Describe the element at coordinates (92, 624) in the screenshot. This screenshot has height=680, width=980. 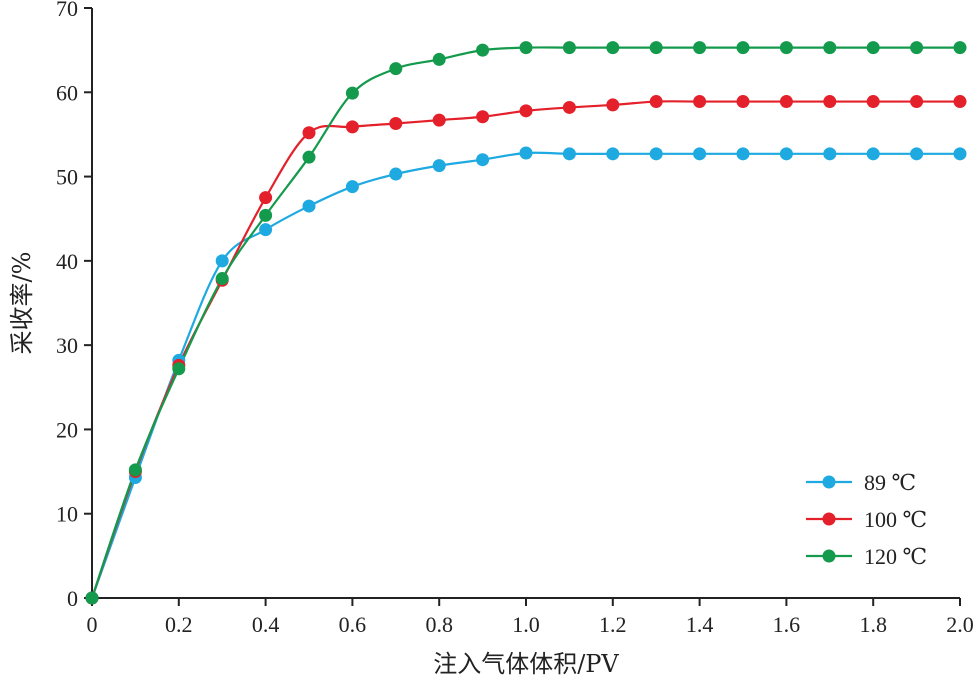
I see `x-tick-label: 0` at that location.